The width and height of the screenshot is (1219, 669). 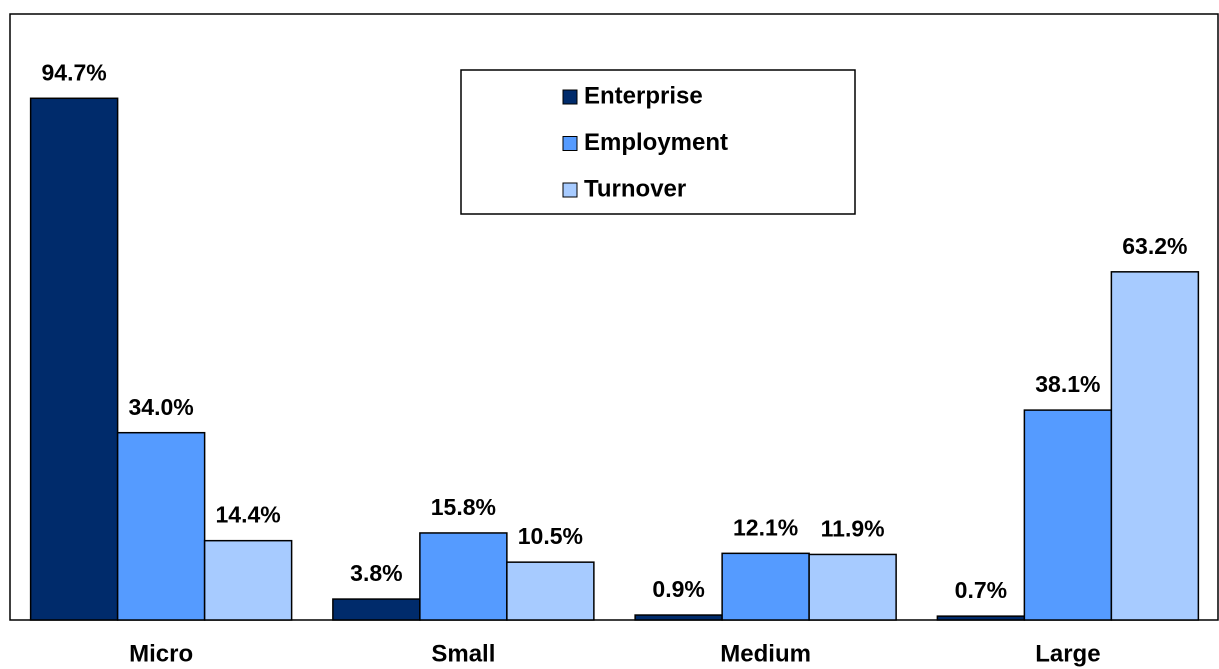 What do you see at coordinates (765, 527) in the screenshot?
I see `data-label: 12.1%` at bounding box center [765, 527].